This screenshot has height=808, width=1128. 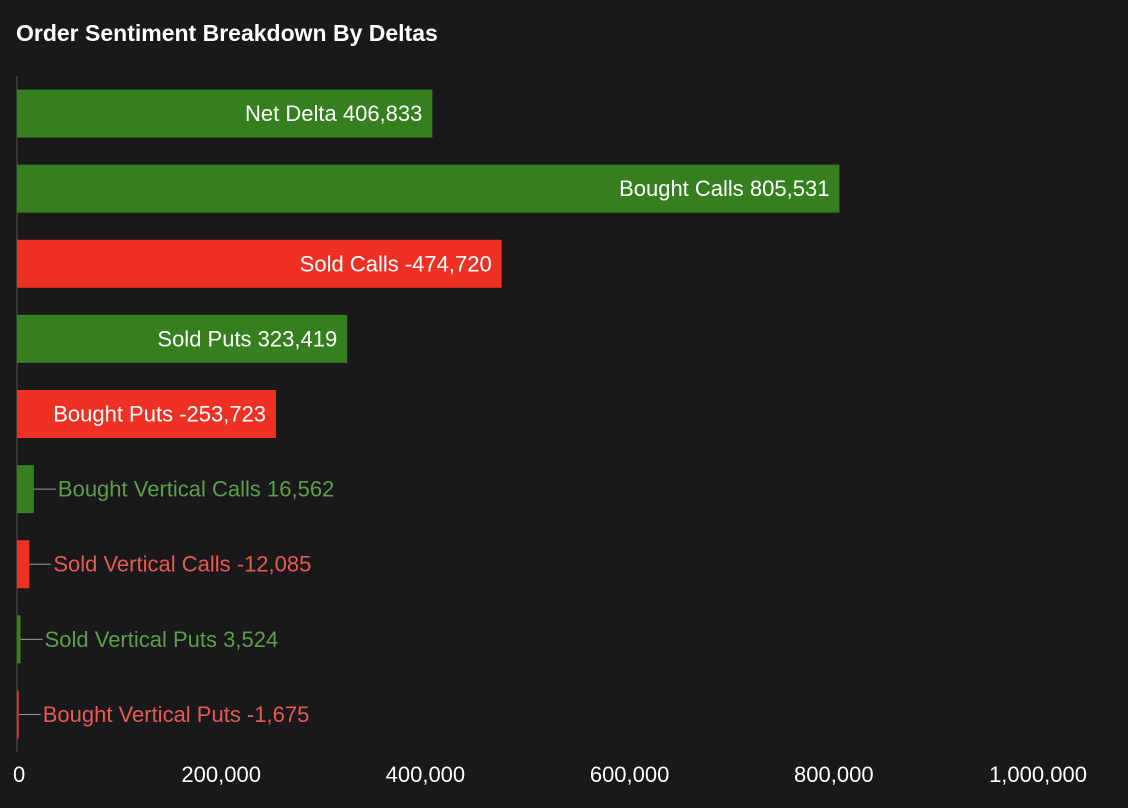 I want to click on bar-label: Bought Vertical Puts -1,675, so click(x=176, y=714).